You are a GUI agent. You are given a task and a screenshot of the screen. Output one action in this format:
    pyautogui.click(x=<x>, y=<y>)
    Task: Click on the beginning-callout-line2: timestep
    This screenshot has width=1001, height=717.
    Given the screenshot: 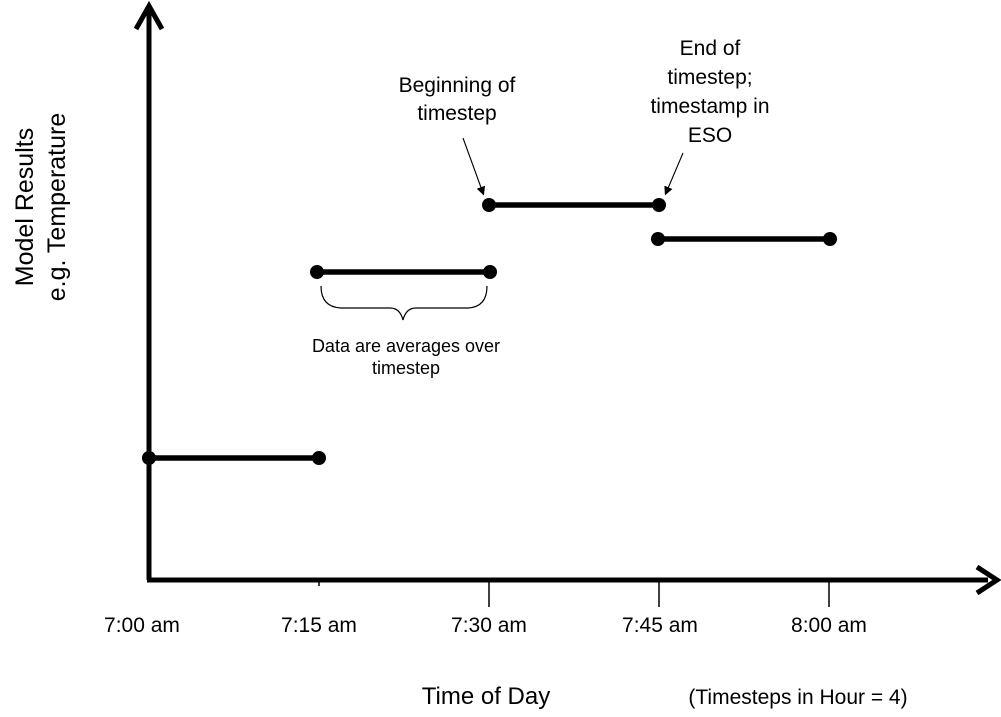 What is the action you would take?
    pyautogui.click(x=457, y=113)
    